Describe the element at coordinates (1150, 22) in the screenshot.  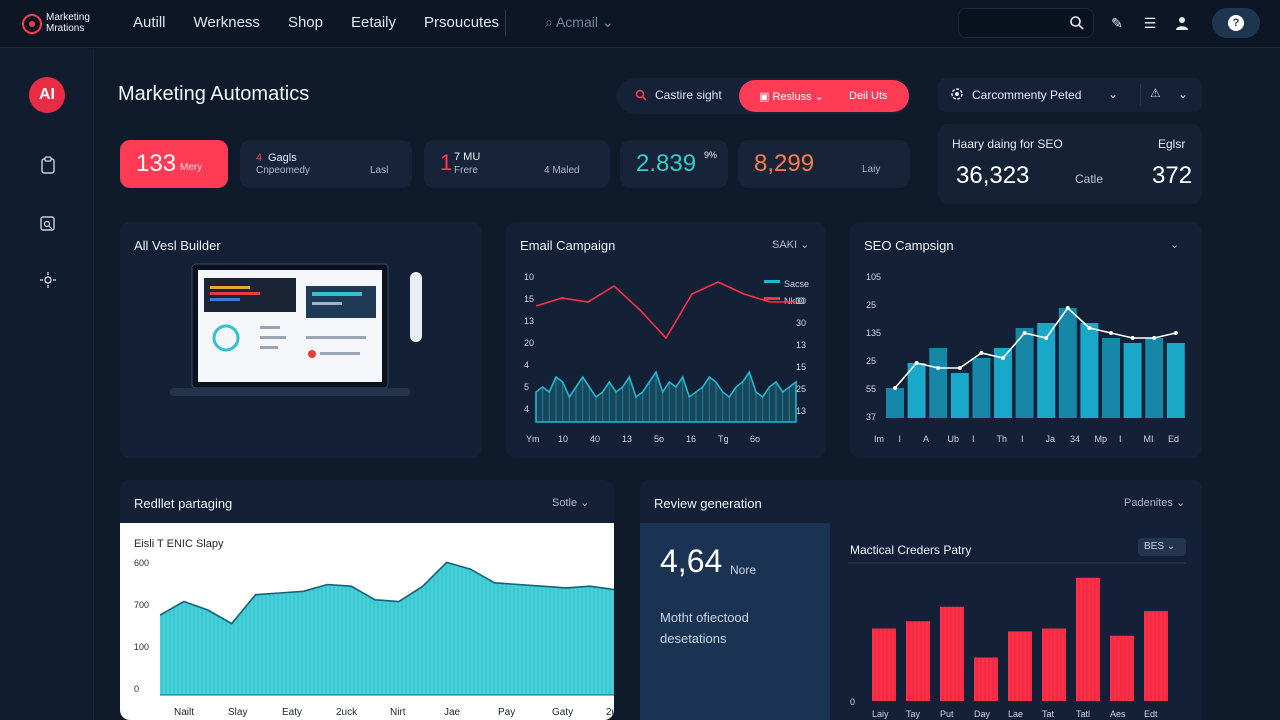
I see `list-icon: ☰` at that location.